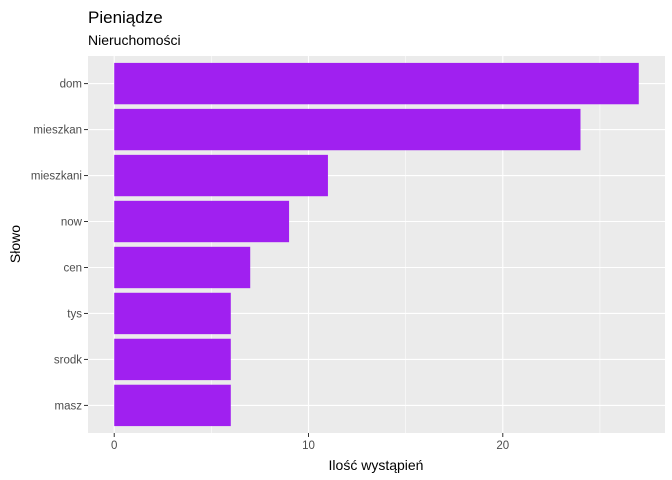  I want to click on chart-subtitle: Nieruchomości, so click(134, 40).